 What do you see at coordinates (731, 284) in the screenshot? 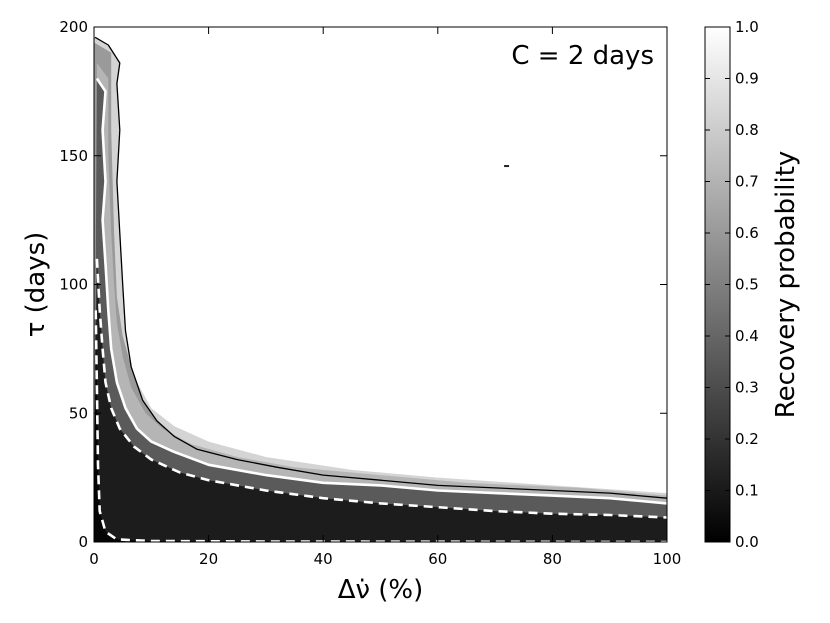
I see `colorbar: 0.0 0.1 0.2 0.3 0.4 0.5 0.6 0.7 0.8 0.9 1.0` at bounding box center [731, 284].